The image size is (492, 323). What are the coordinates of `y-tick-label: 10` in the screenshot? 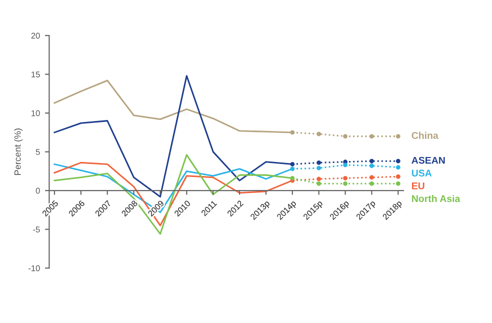 It's located at (36, 113).